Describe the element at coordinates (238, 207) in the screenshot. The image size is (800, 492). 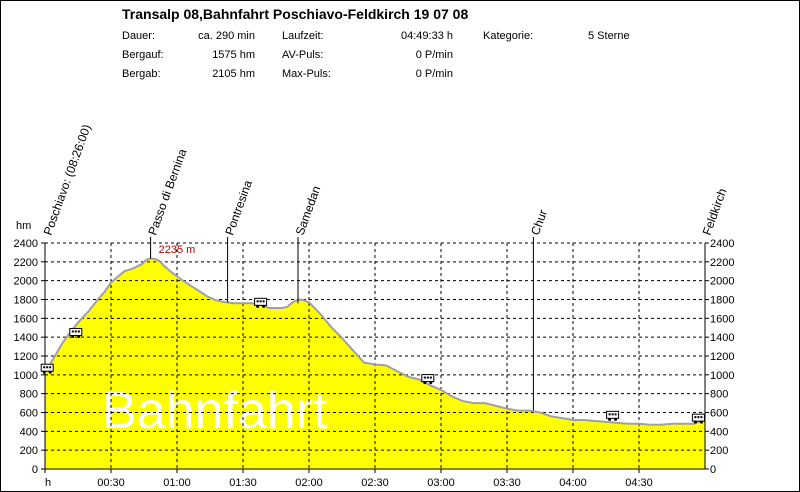
I see `waypoint-label: Pontresina` at that location.